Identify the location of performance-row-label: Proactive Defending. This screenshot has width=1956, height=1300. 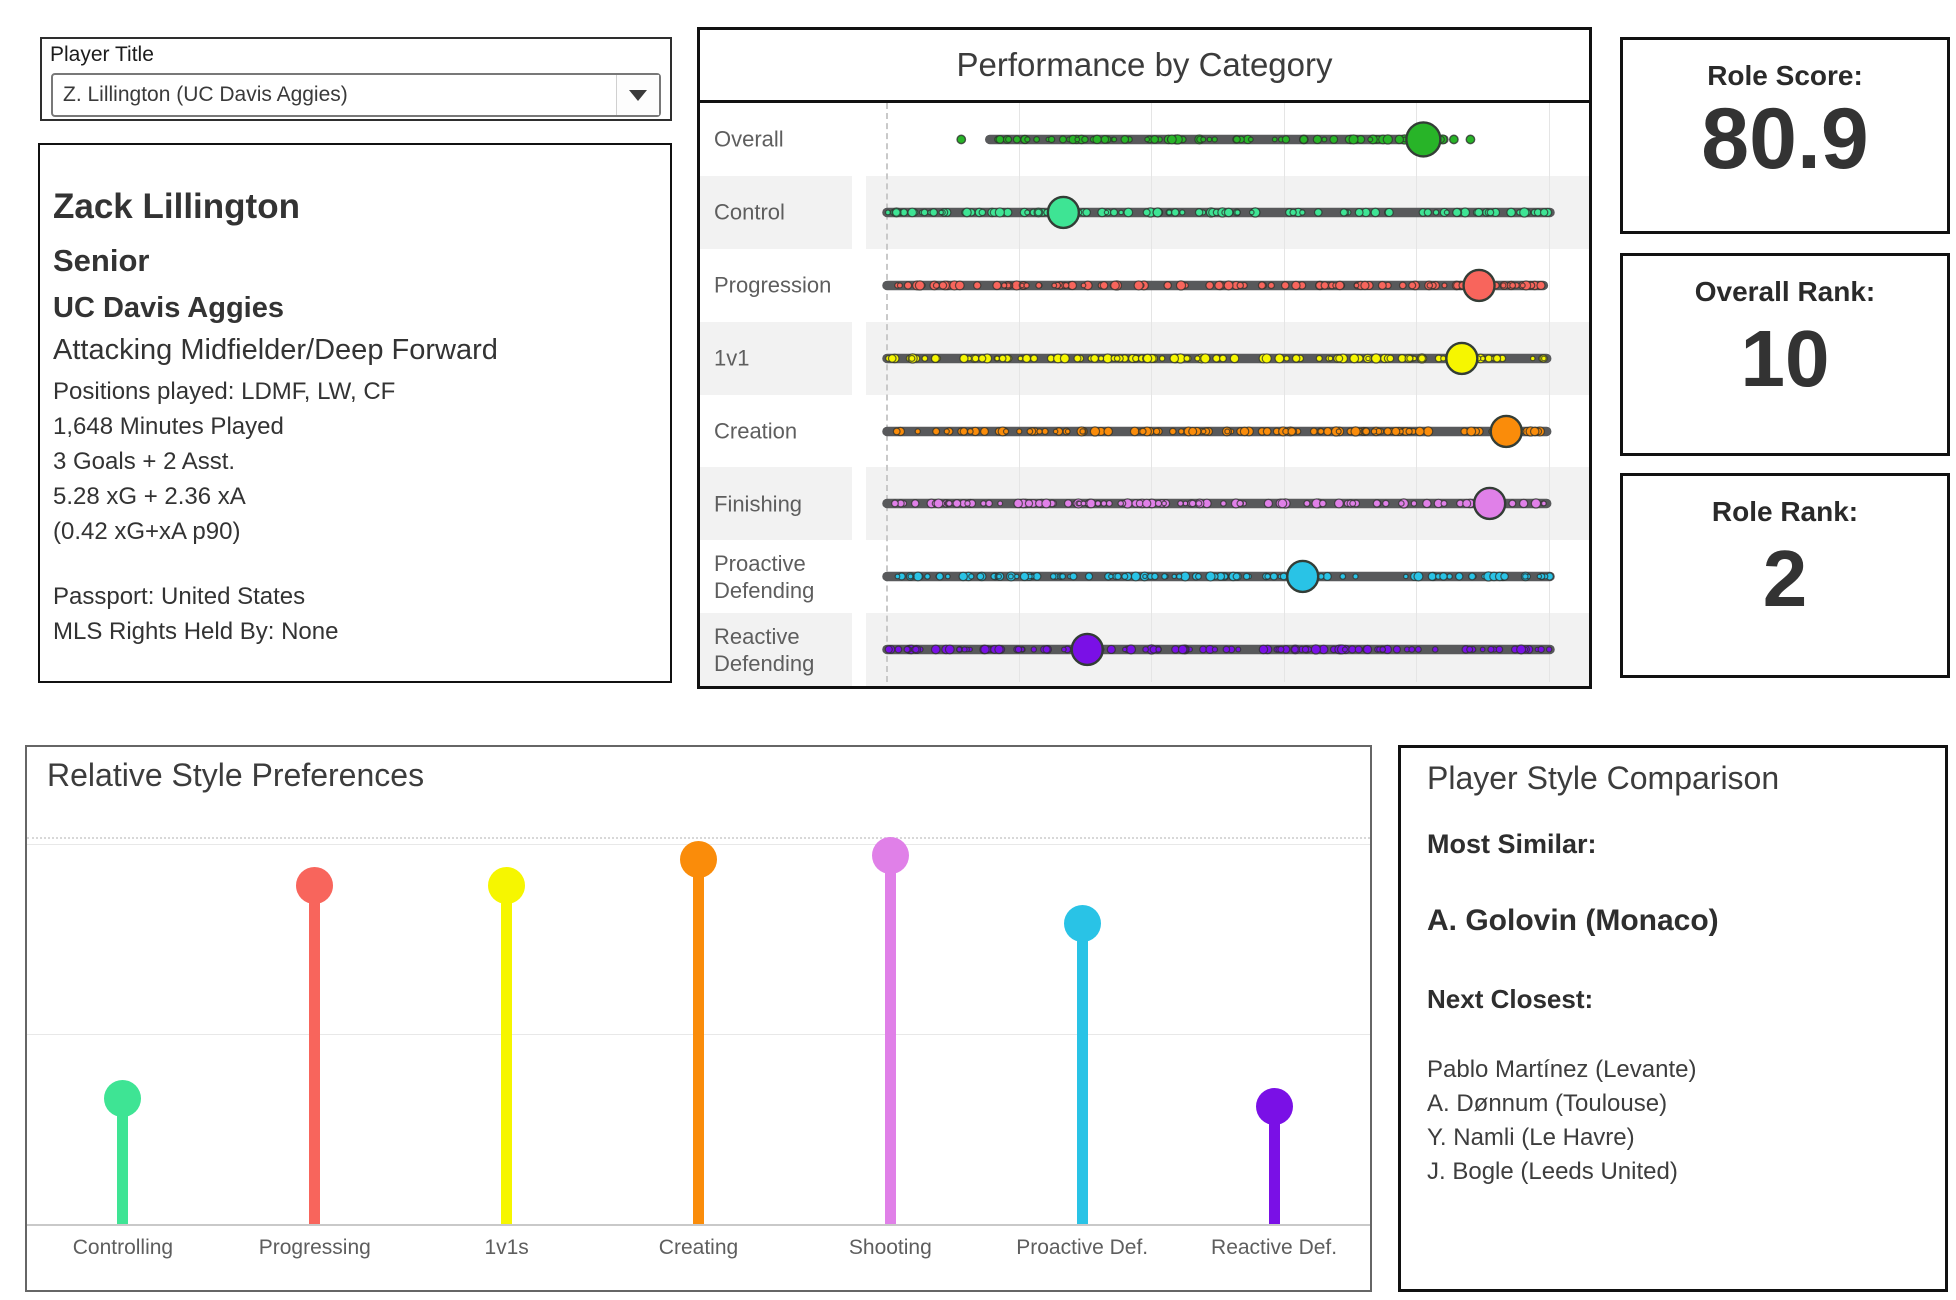
(764, 576).